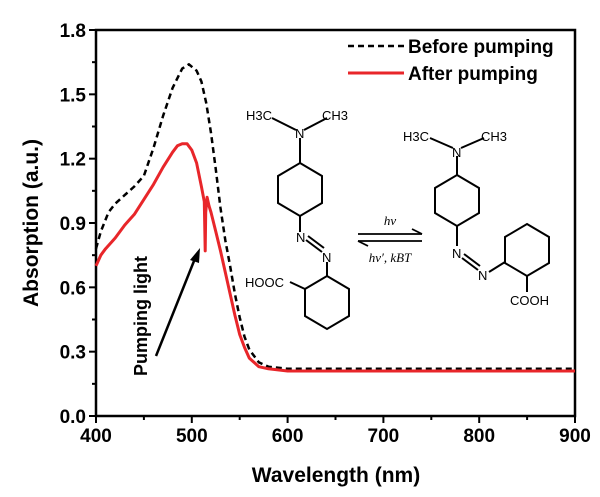 This screenshot has width=600, height=497. What do you see at coordinates (73, 160) in the screenshot?
I see `y-tick-label: 1.2` at bounding box center [73, 160].